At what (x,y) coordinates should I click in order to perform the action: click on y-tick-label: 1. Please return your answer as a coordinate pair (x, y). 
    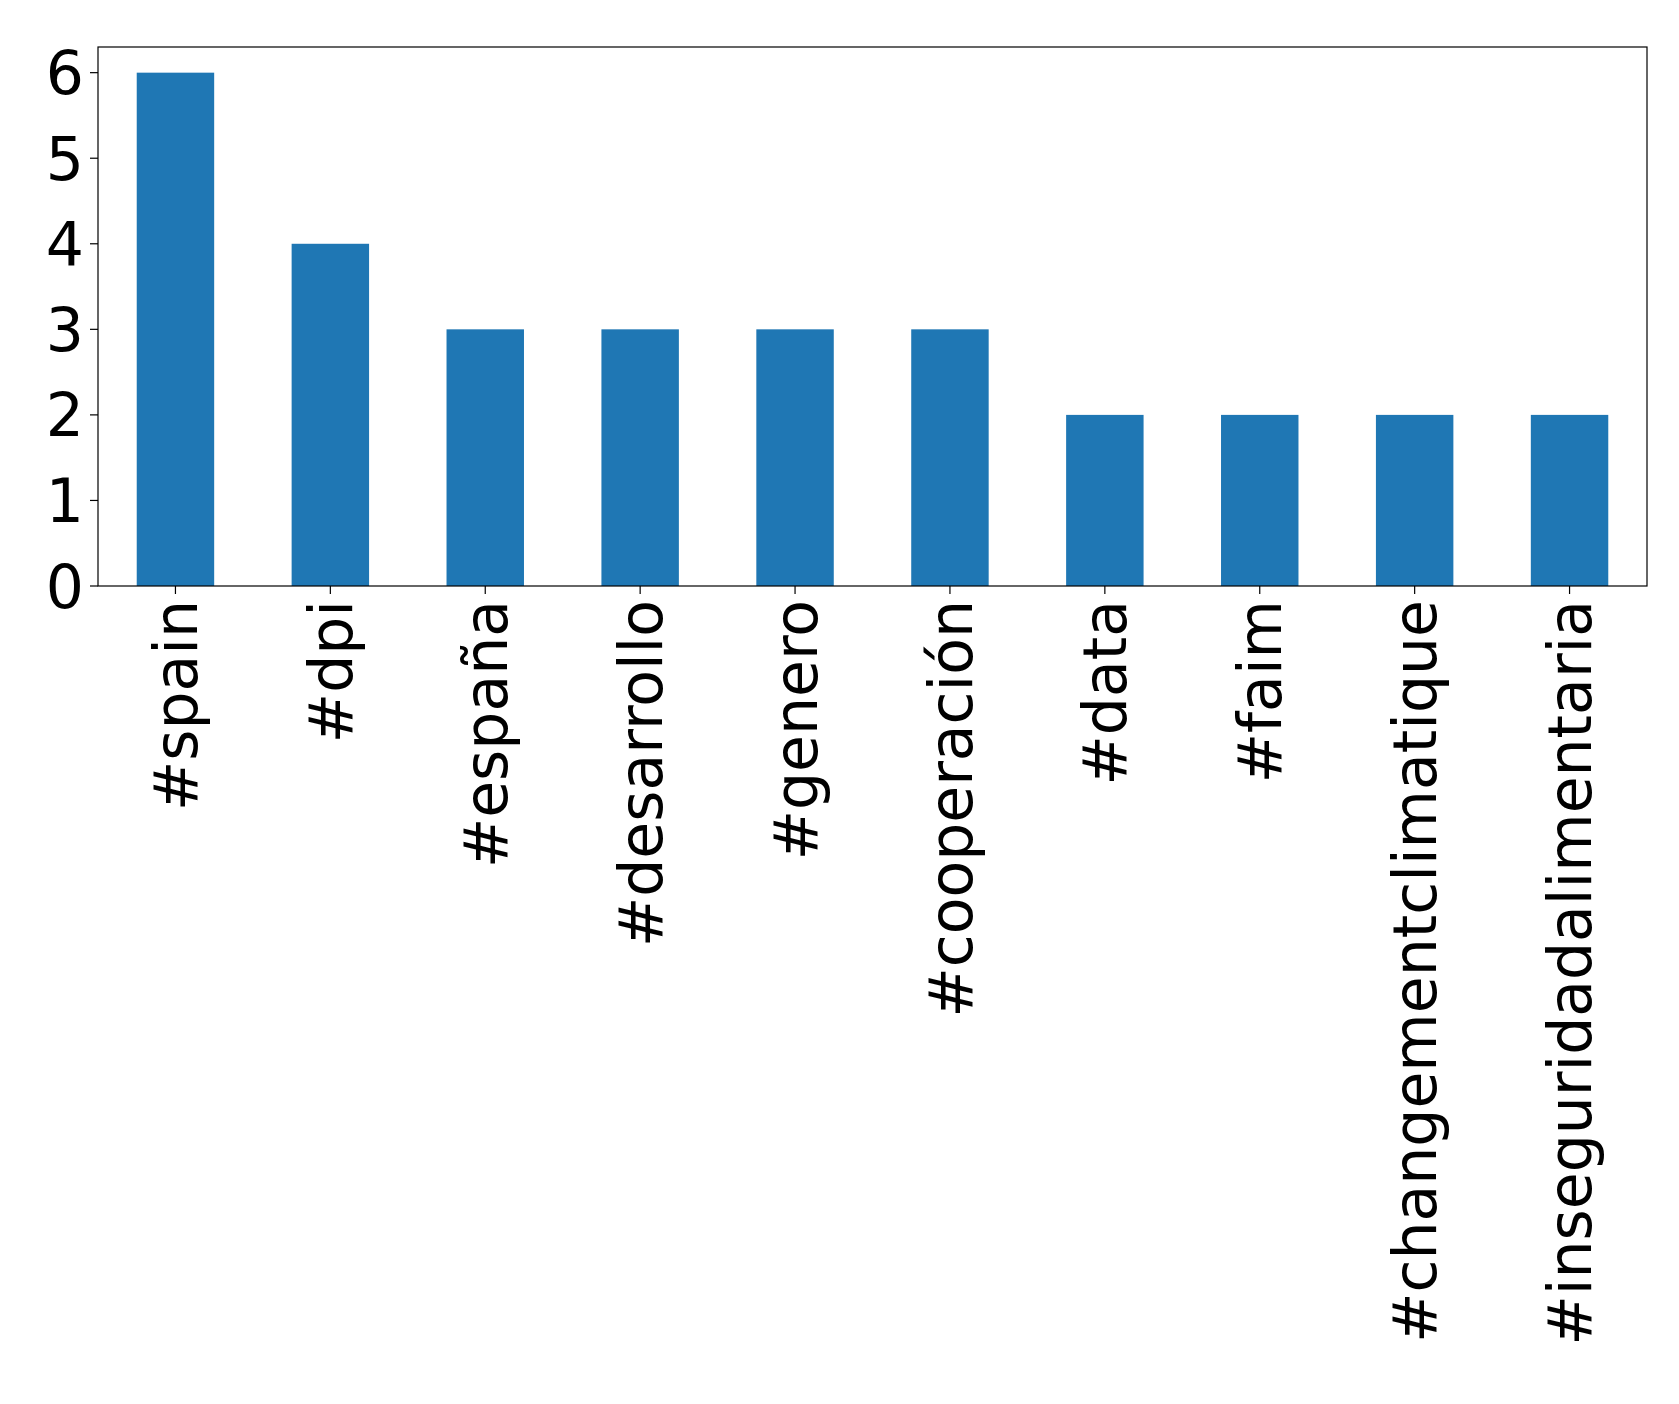
    Looking at the image, I should click on (64, 501).